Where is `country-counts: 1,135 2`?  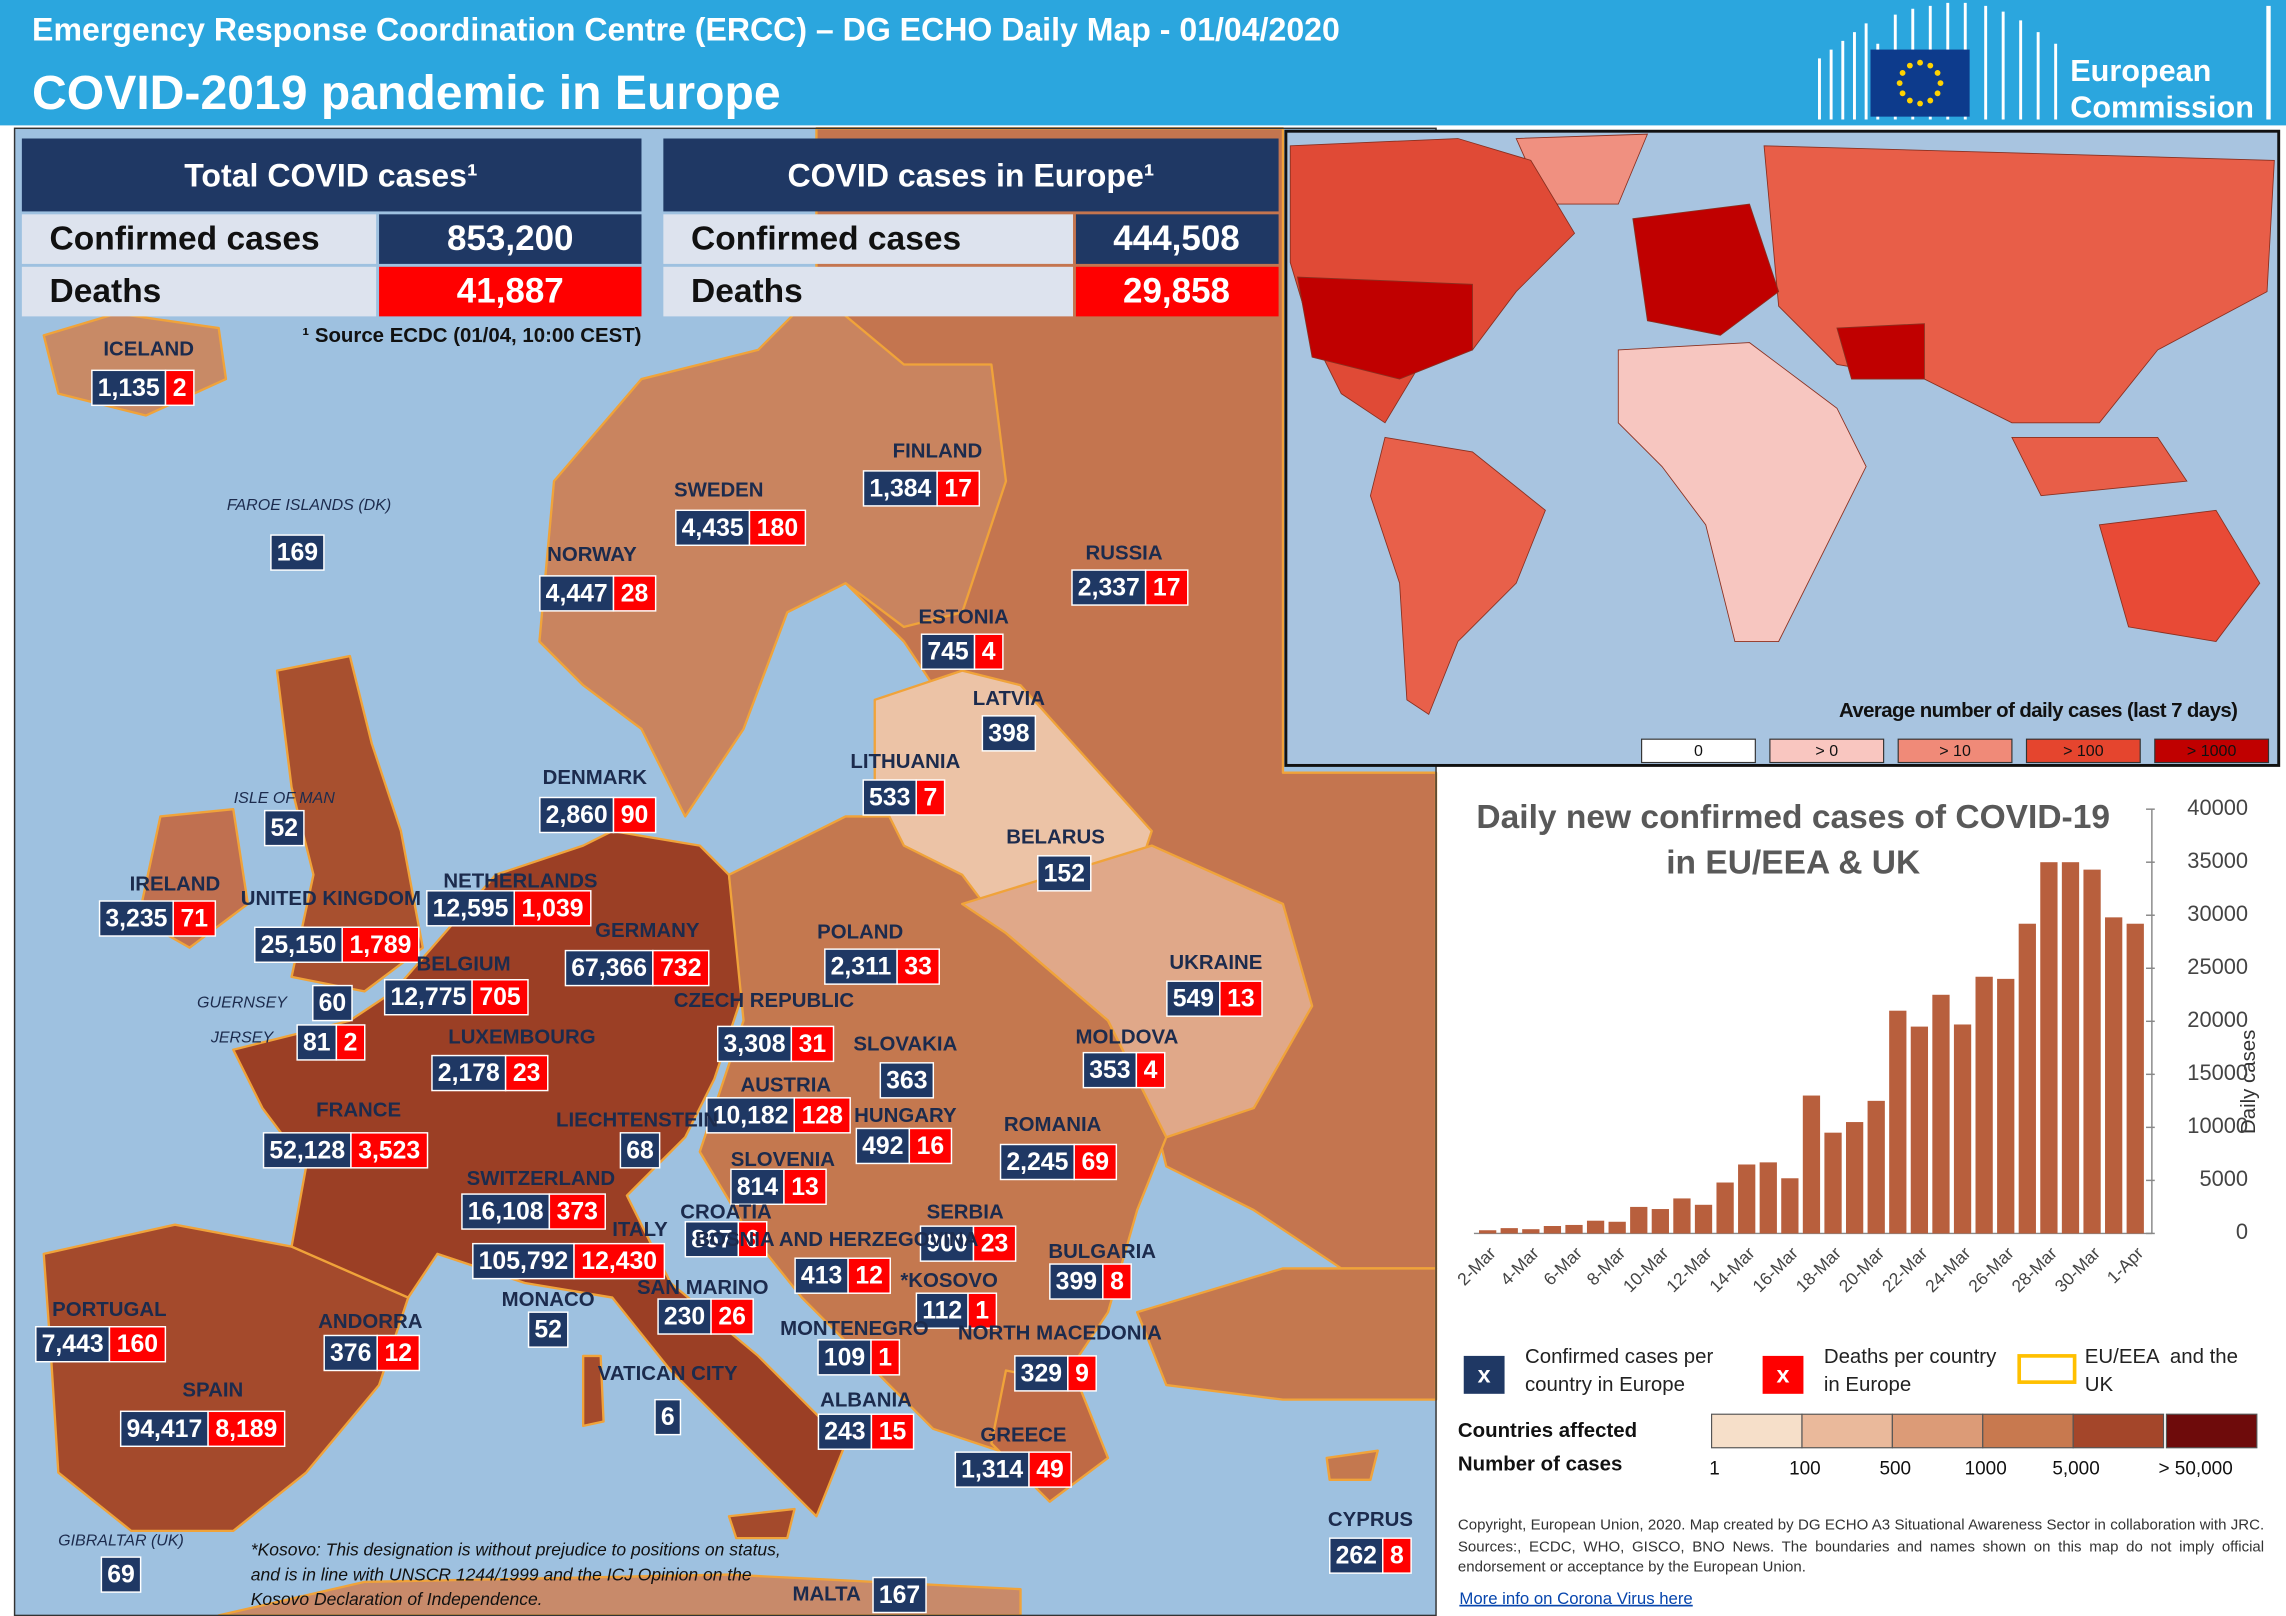 country-counts: 1,135 2 is located at coordinates (143, 388).